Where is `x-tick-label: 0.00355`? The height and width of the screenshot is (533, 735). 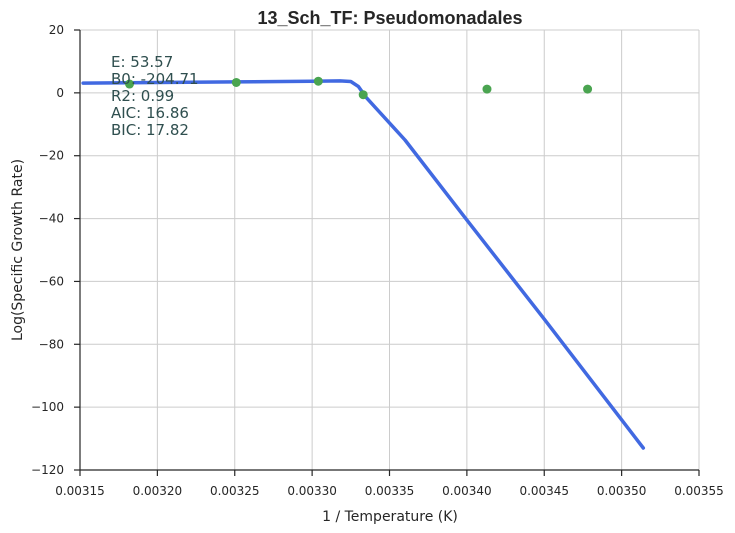 x-tick-label: 0.00355 is located at coordinates (699, 491).